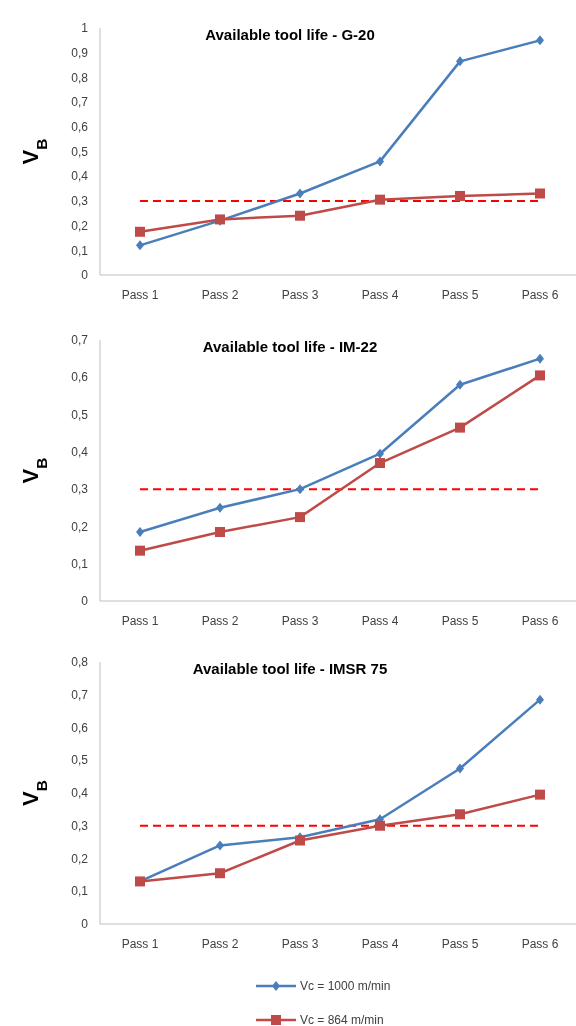  I want to click on chart-title: Available tool life - IM-22, so click(290, 346).